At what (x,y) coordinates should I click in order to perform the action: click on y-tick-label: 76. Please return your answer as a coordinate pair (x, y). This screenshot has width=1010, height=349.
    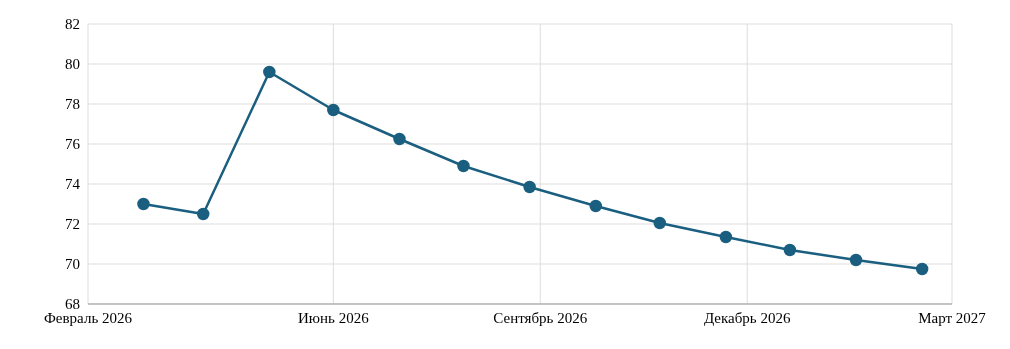
    Looking at the image, I should click on (73, 144).